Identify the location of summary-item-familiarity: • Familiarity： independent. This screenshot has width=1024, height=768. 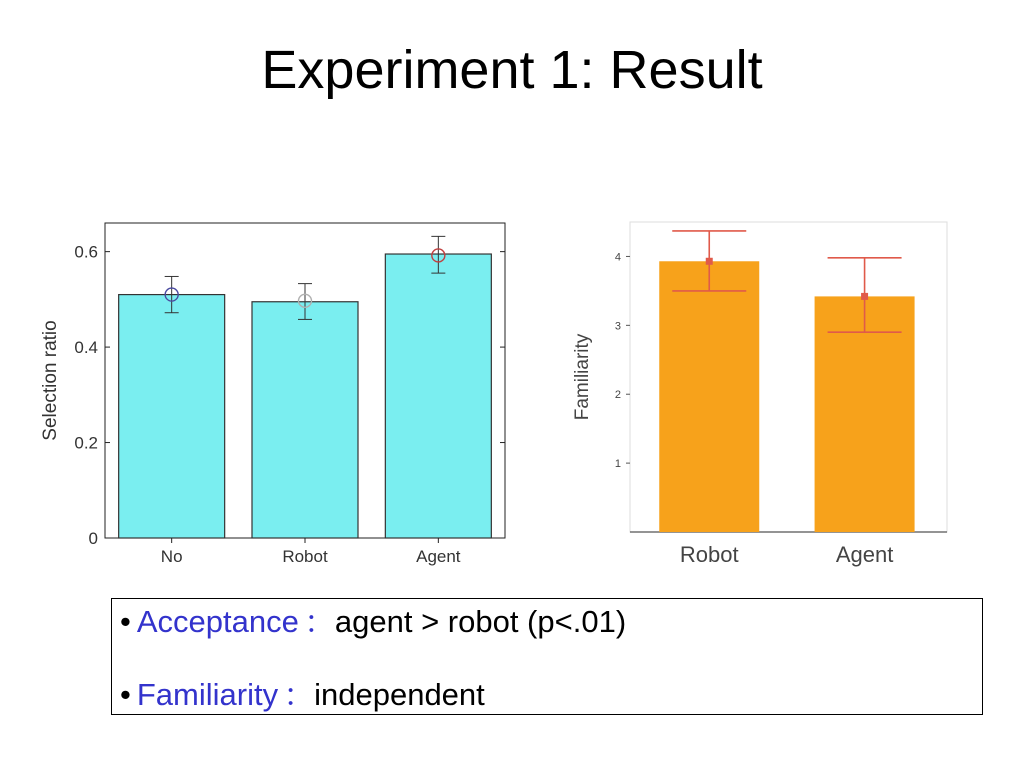
(302, 695).